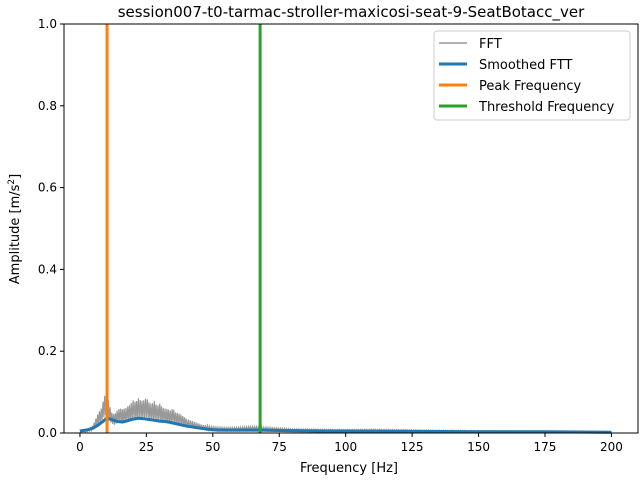 This screenshot has width=640, height=480. Describe the element at coordinates (490, 44) in the screenshot. I see `legend-label-fft: FFT` at that location.